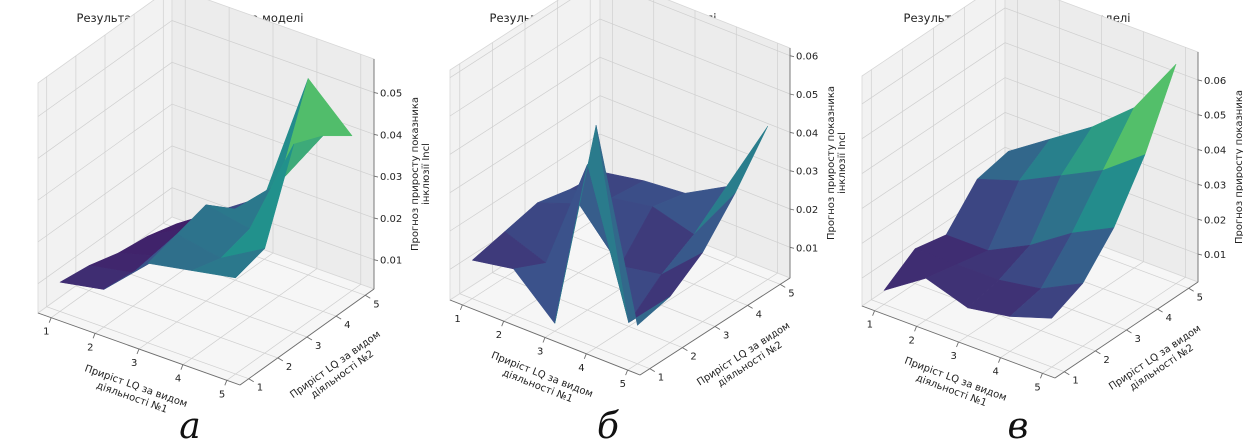  Describe the element at coordinates (1215, 220) in the screenshot. I see `z-tick-label: 0.02` at that location.